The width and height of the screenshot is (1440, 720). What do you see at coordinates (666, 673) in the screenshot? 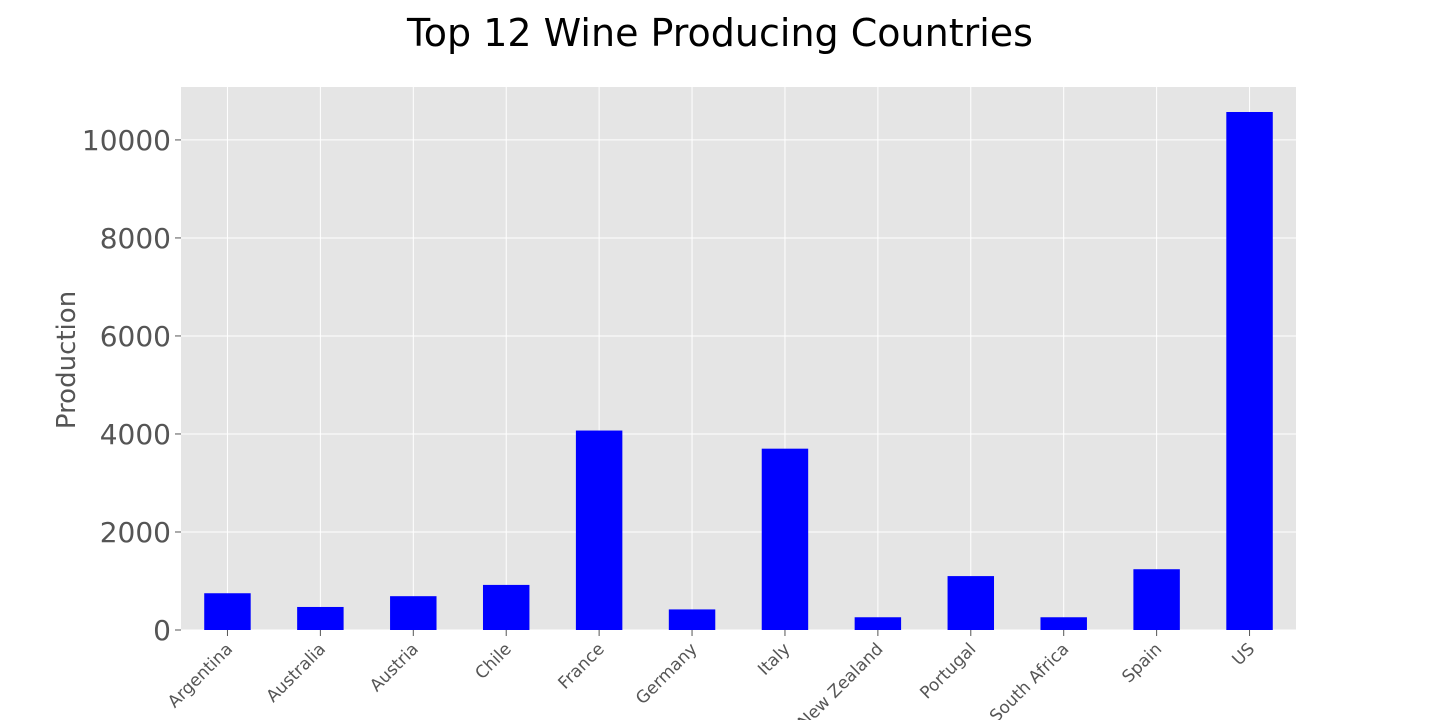
I see `x-tick-label: Germany` at bounding box center [666, 673].